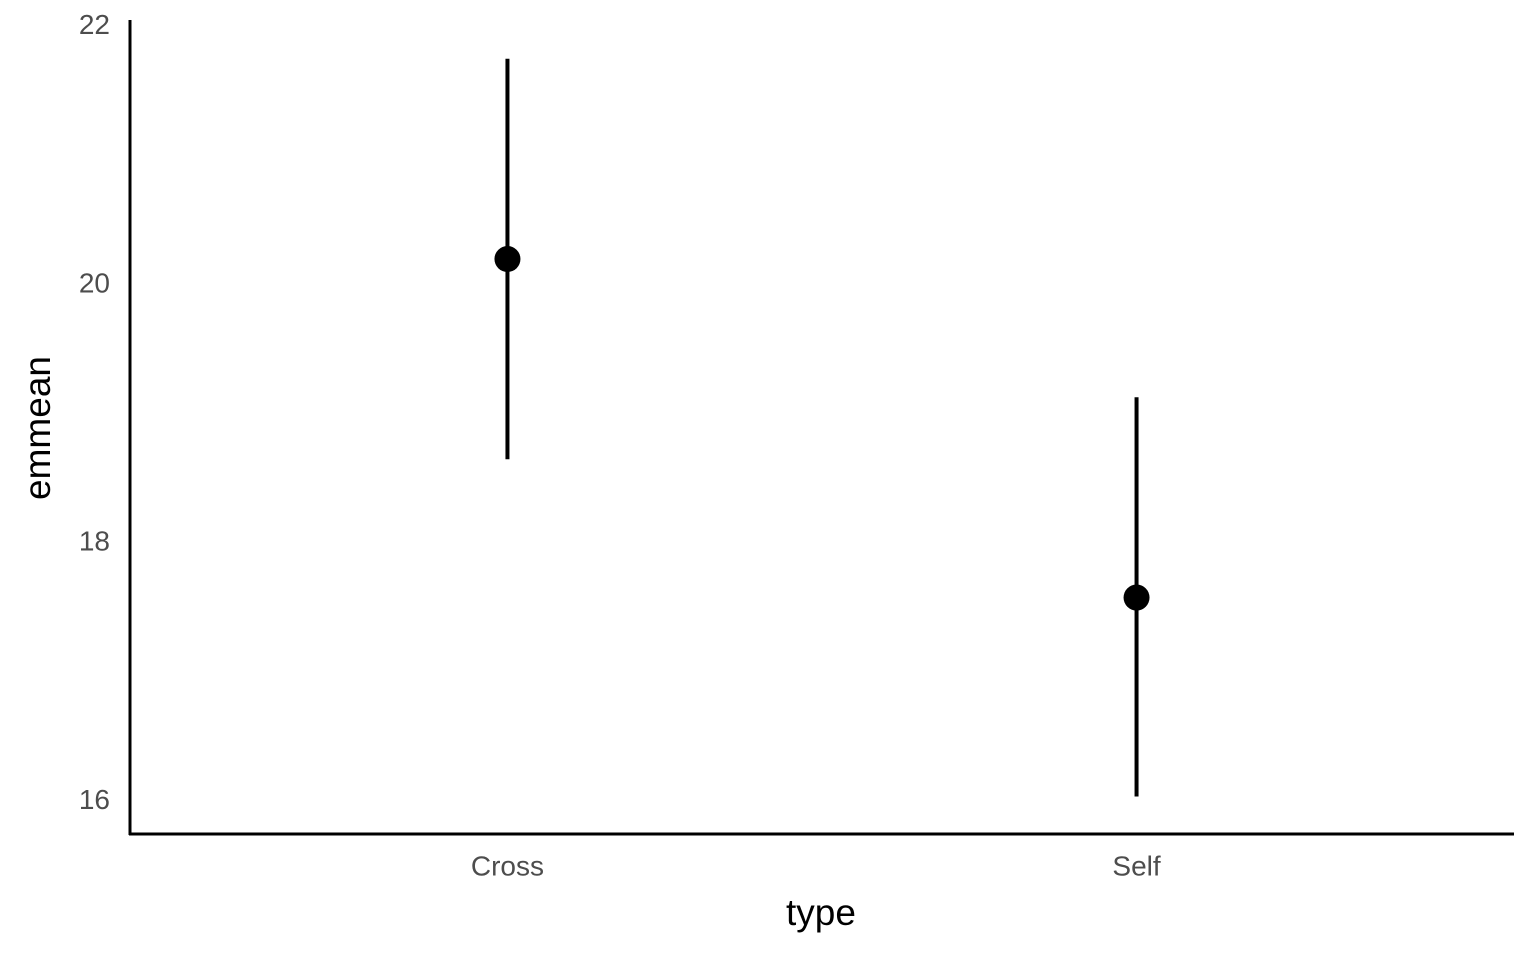  Describe the element at coordinates (821, 912) in the screenshot. I see `x-axis-title: type` at that location.